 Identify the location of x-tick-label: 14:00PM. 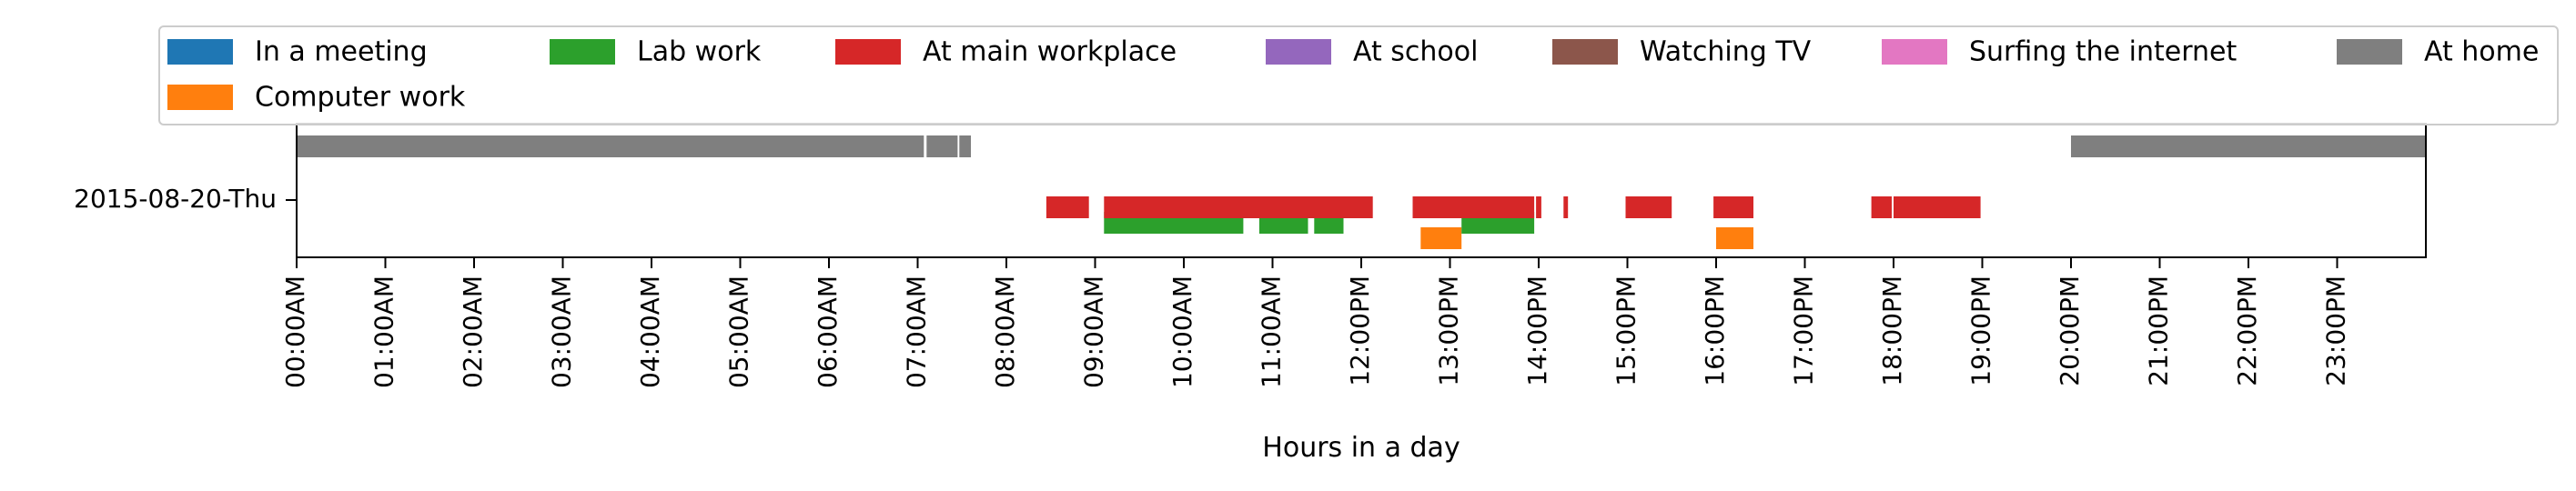
(1537, 331).